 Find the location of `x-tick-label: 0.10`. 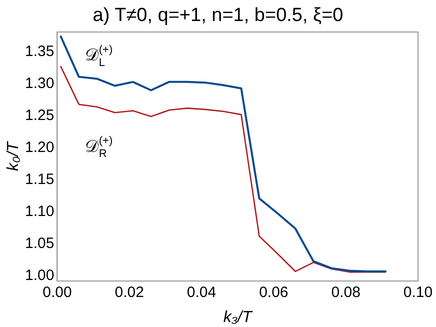

x-tick-label: 0.10 is located at coordinates (418, 293).